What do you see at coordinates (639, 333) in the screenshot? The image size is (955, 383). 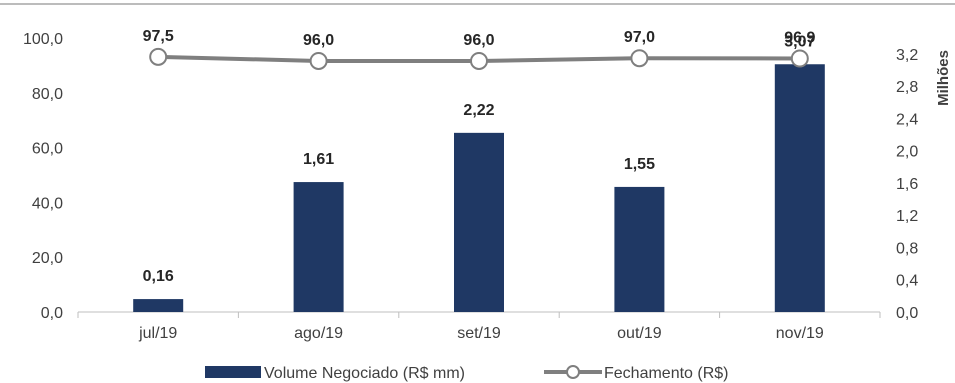 I see `x-tick-label: out/19` at bounding box center [639, 333].